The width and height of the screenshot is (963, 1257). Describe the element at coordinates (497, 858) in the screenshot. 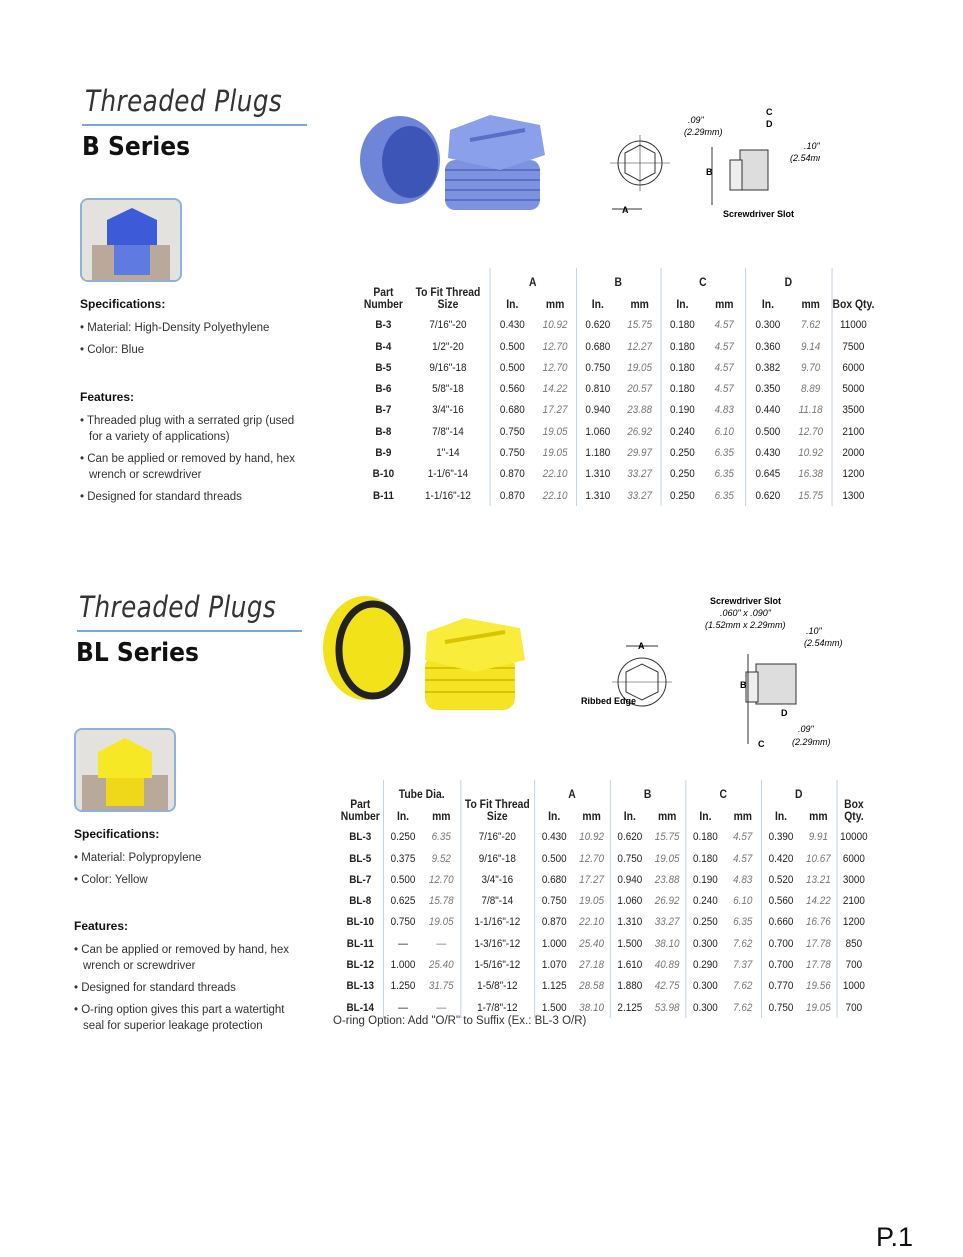

I see `table-cell: 9/16"-18` at that location.